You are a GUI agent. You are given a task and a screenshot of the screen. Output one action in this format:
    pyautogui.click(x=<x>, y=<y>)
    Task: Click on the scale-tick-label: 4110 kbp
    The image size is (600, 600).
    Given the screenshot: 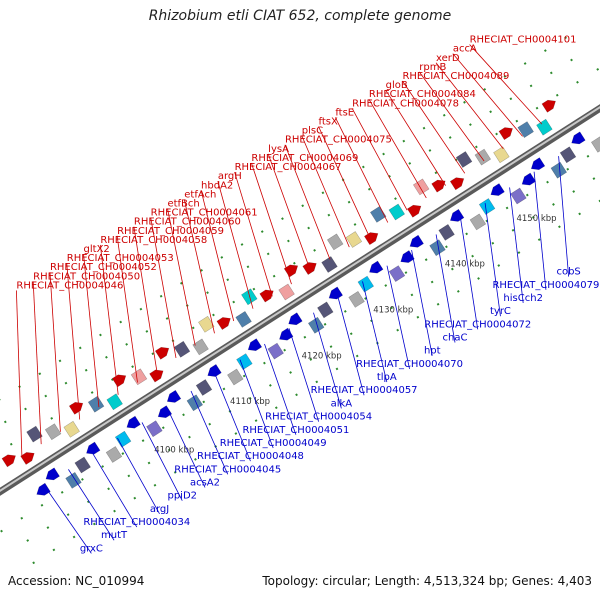 What is the action you would take?
    pyautogui.click(x=250, y=402)
    